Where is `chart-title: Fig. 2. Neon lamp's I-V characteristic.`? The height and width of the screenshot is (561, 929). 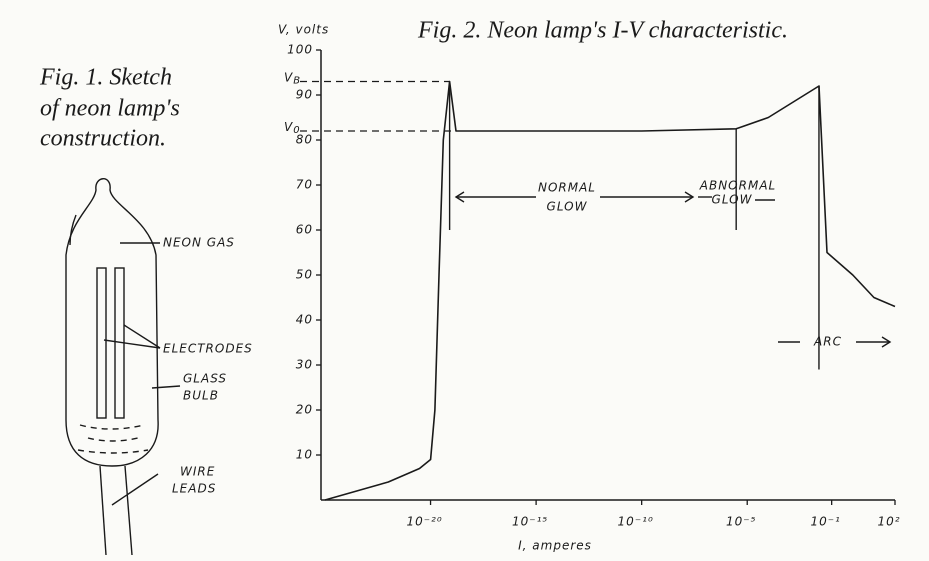 chart-title: Fig. 2. Neon lamp's I-V characteristic. is located at coordinates (602, 31).